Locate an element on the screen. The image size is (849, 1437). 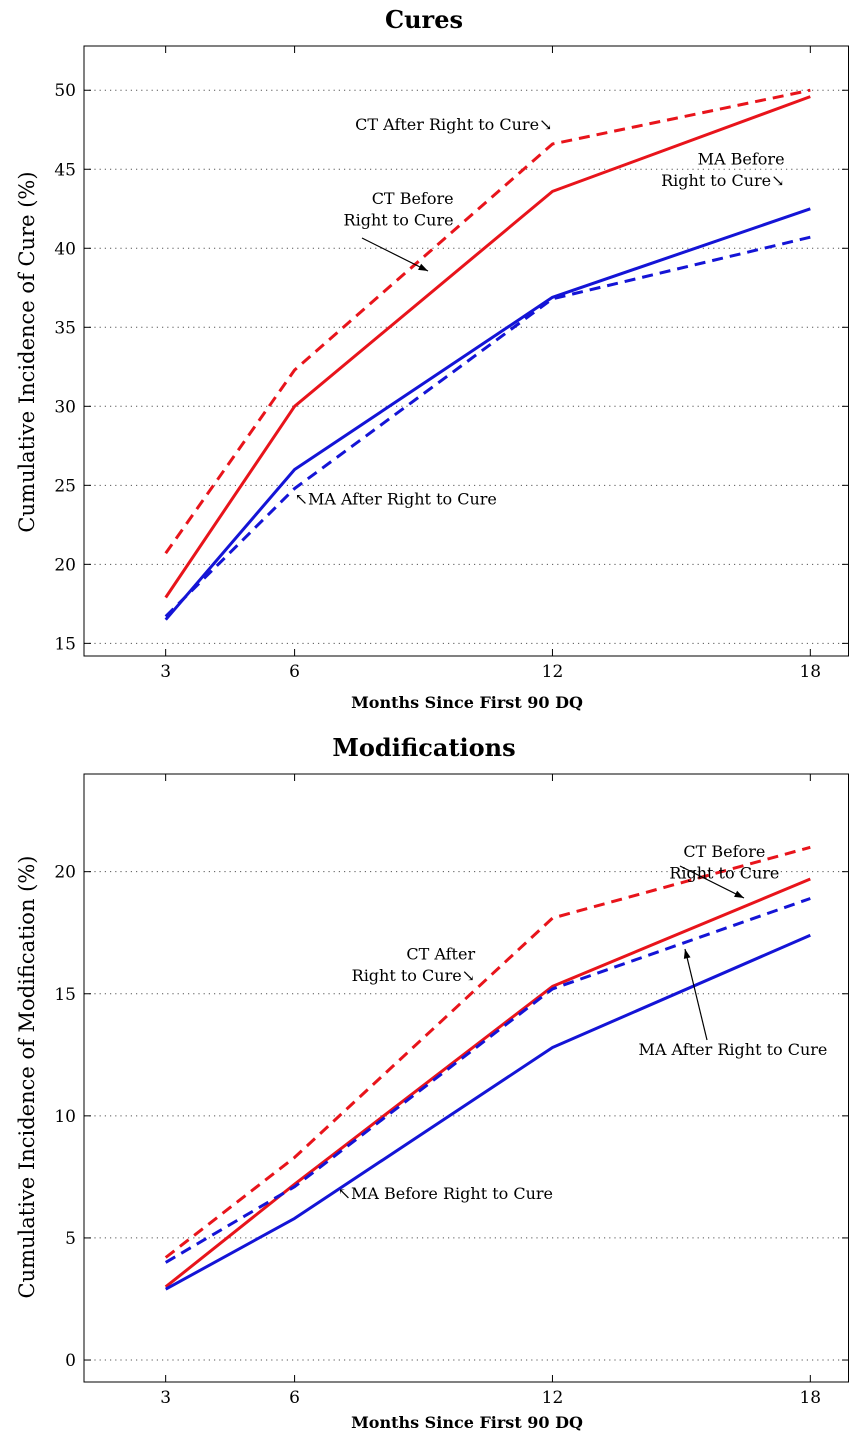
y-tick-label: 30 is located at coordinates (65, 407).